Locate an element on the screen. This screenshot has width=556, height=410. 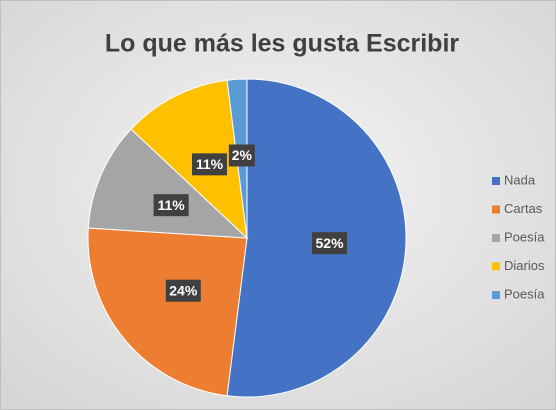
data-label: 2% is located at coordinates (242, 155).